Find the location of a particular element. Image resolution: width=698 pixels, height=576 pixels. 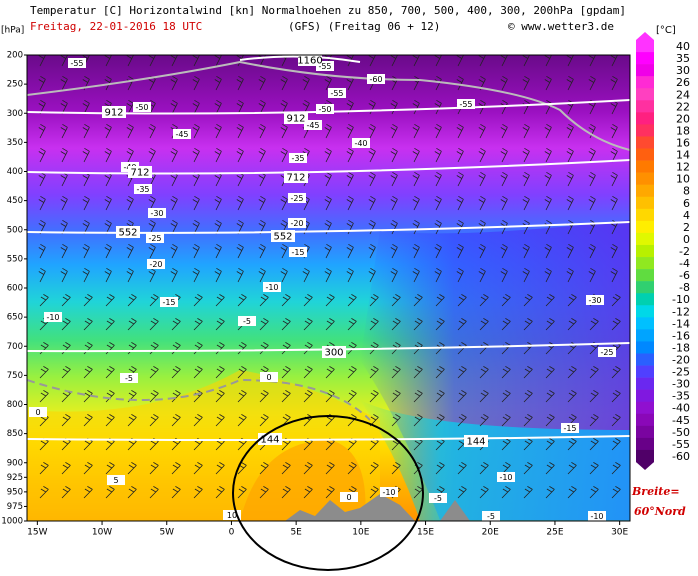

isotherm-label: 10 is located at coordinates (232, 515).